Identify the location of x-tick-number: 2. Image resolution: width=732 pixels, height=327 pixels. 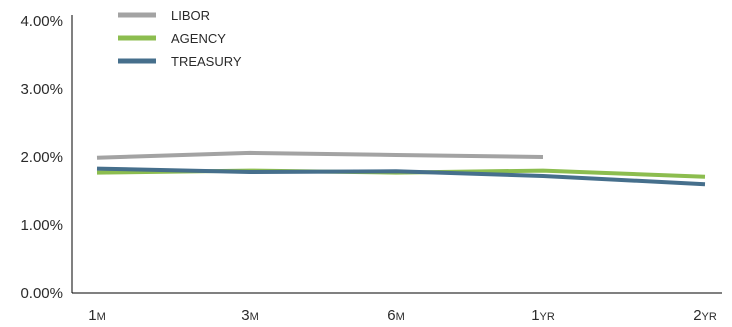
(697, 315).